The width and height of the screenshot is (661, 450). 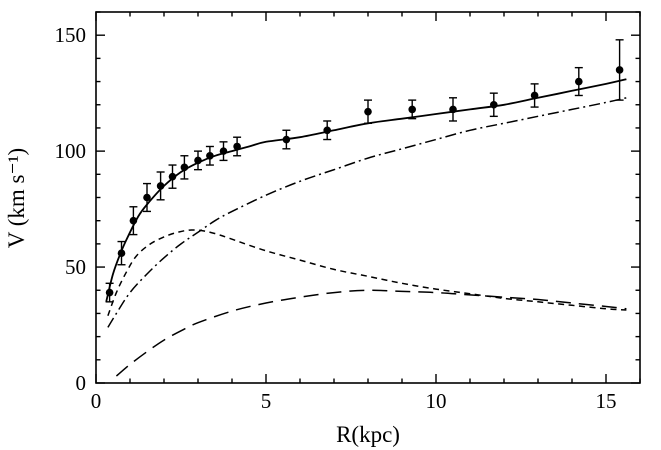 I want to click on y-tick-label: 50, so click(x=75, y=267).